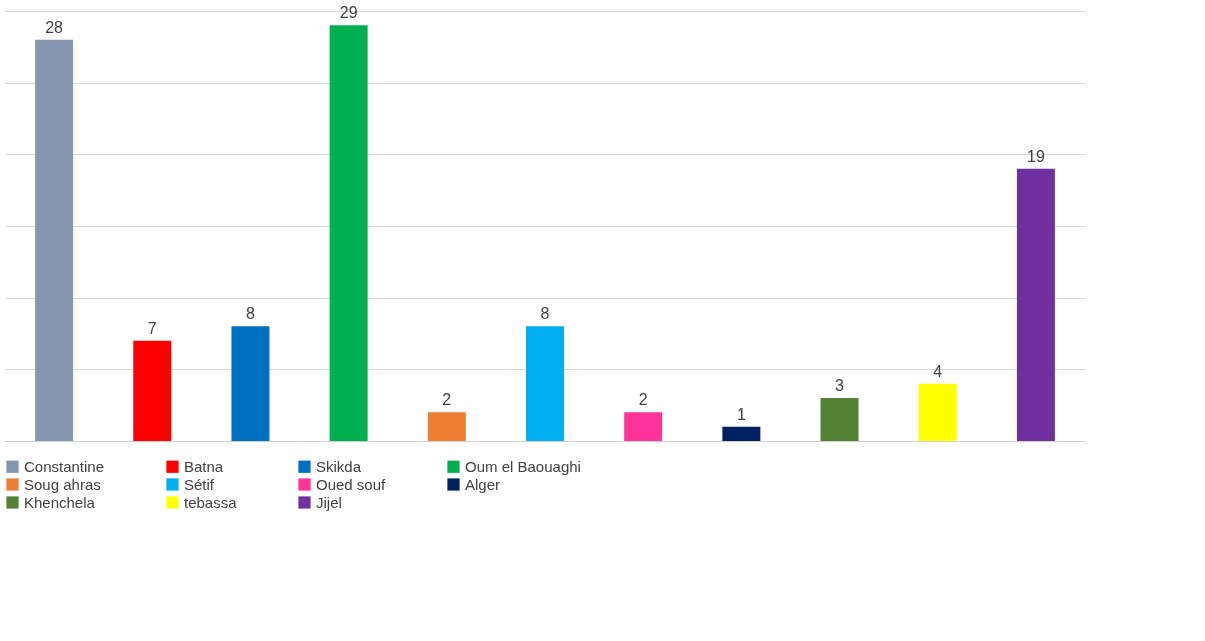  What do you see at coordinates (64, 466) in the screenshot?
I see `legend-label: Constantine` at bounding box center [64, 466].